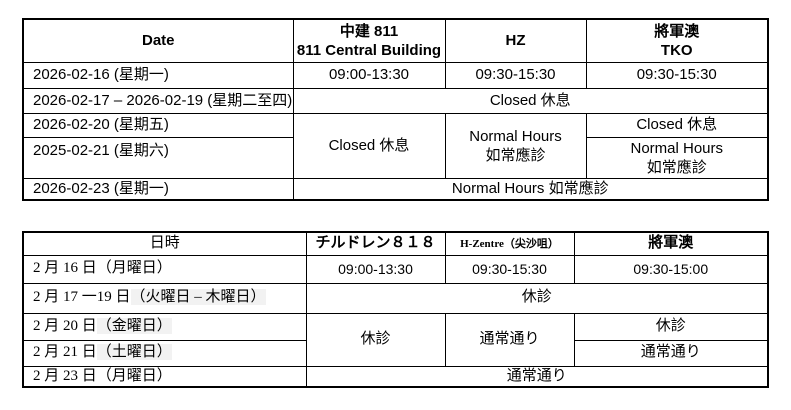 The height and width of the screenshot is (410, 791). What do you see at coordinates (515, 155) in the screenshot?
I see `table1-feb20-21-hz-line2: 如常應診` at bounding box center [515, 155].